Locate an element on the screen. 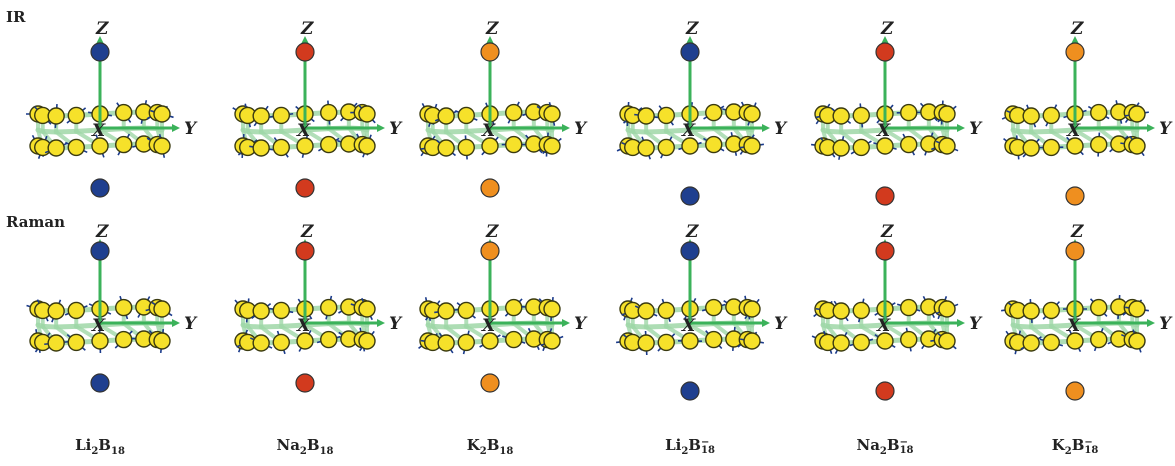 Image resolution: width=1175 pixels, height=466 pixels. formula-label: Li2B −18 is located at coordinates (690, 446).